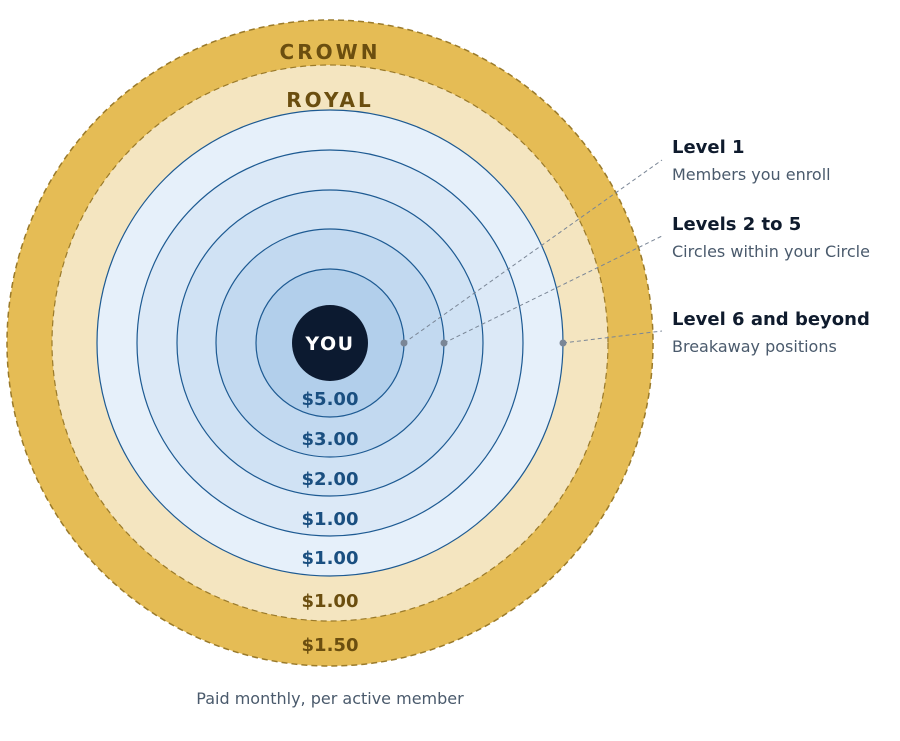  I want to click on callout-level-1-subtitle: Members you enroll, so click(751, 174).